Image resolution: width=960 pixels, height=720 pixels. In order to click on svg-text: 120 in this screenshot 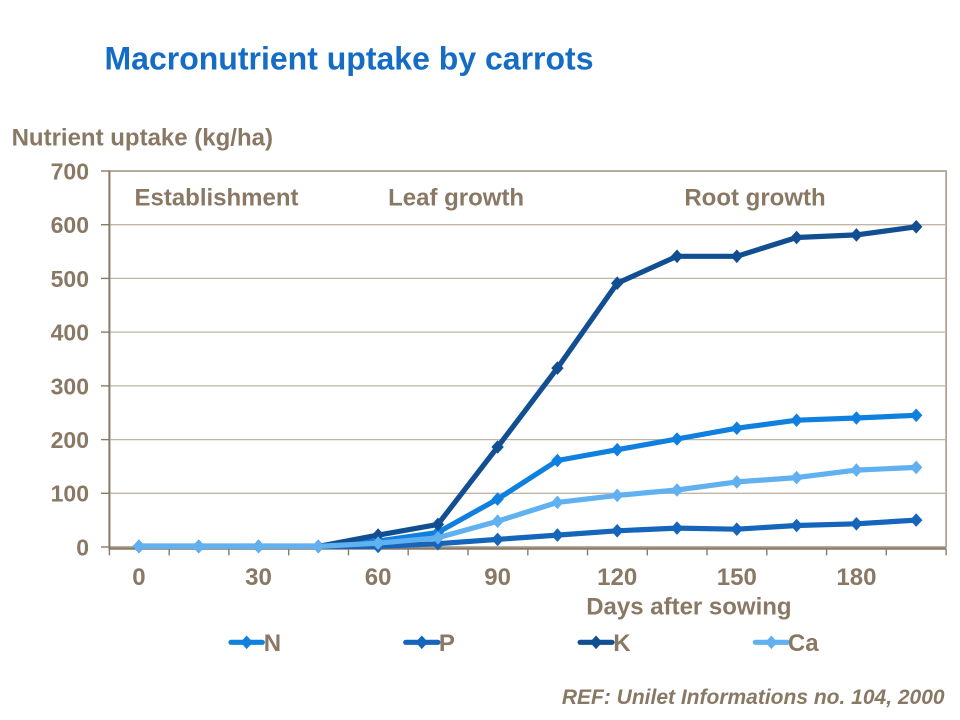, I will do `click(617, 577)`.